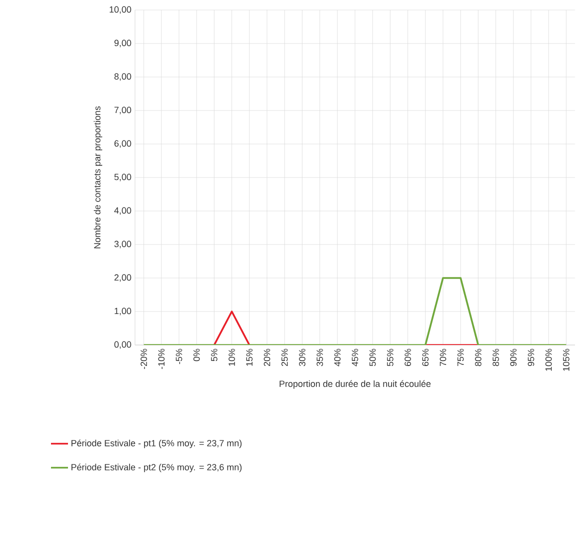 Image resolution: width=588 pixels, height=533 pixels. I want to click on x-tick-label: 30%, so click(302, 357).